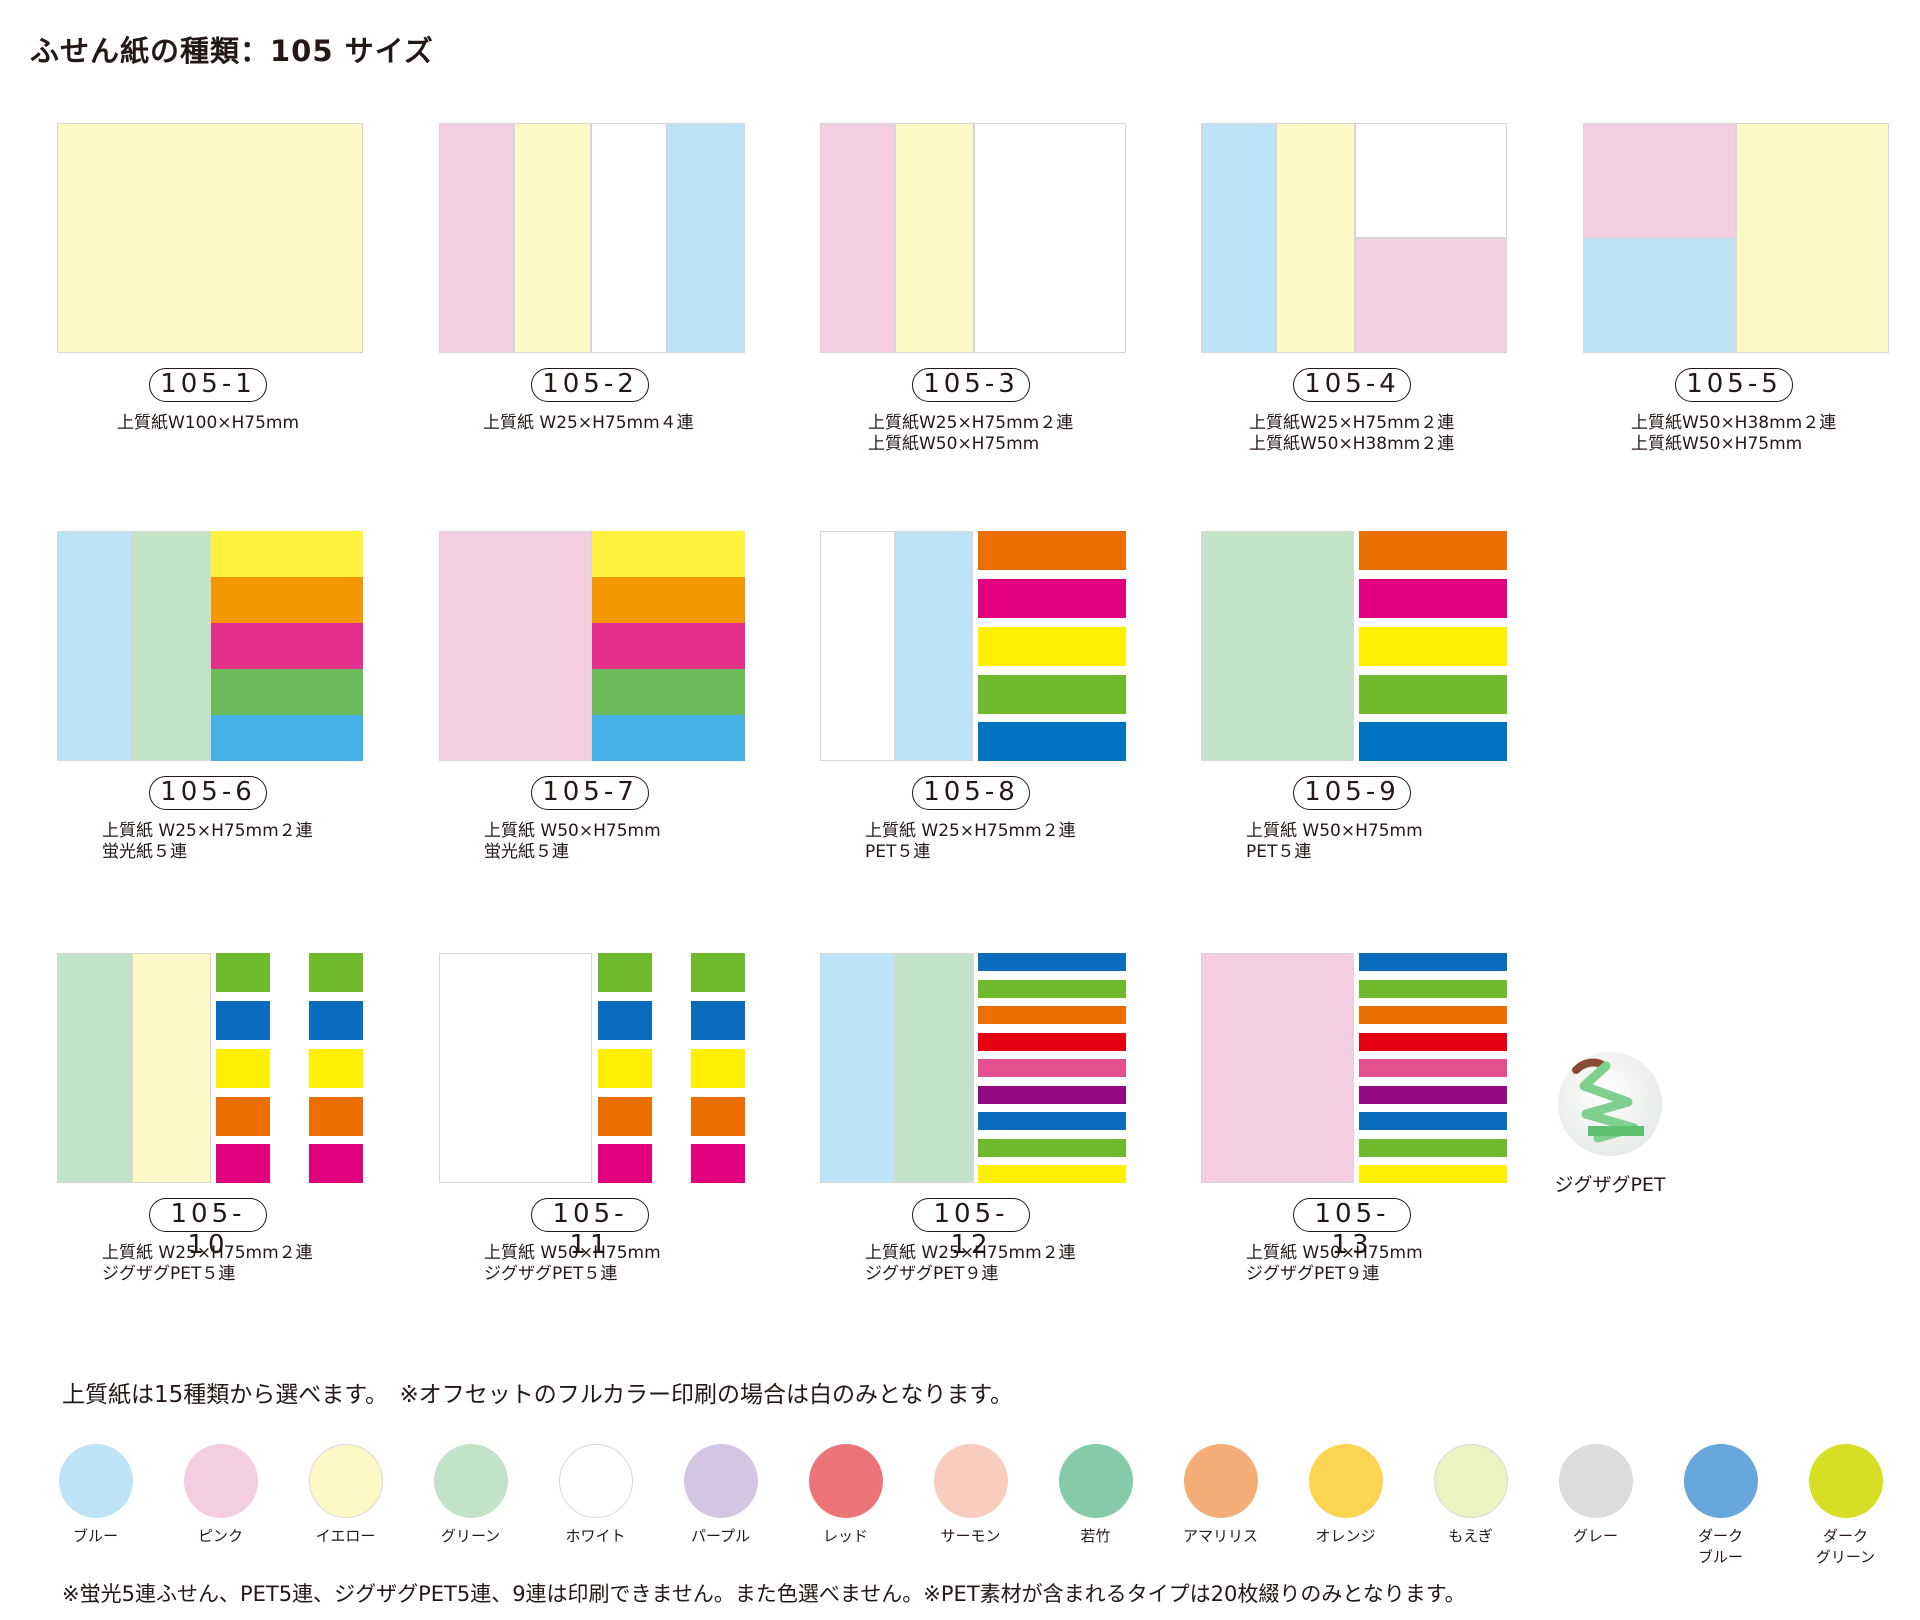 The height and width of the screenshot is (1620, 1920). Describe the element at coordinates (720, 1536) in the screenshot. I see `color-name: パープル` at that location.